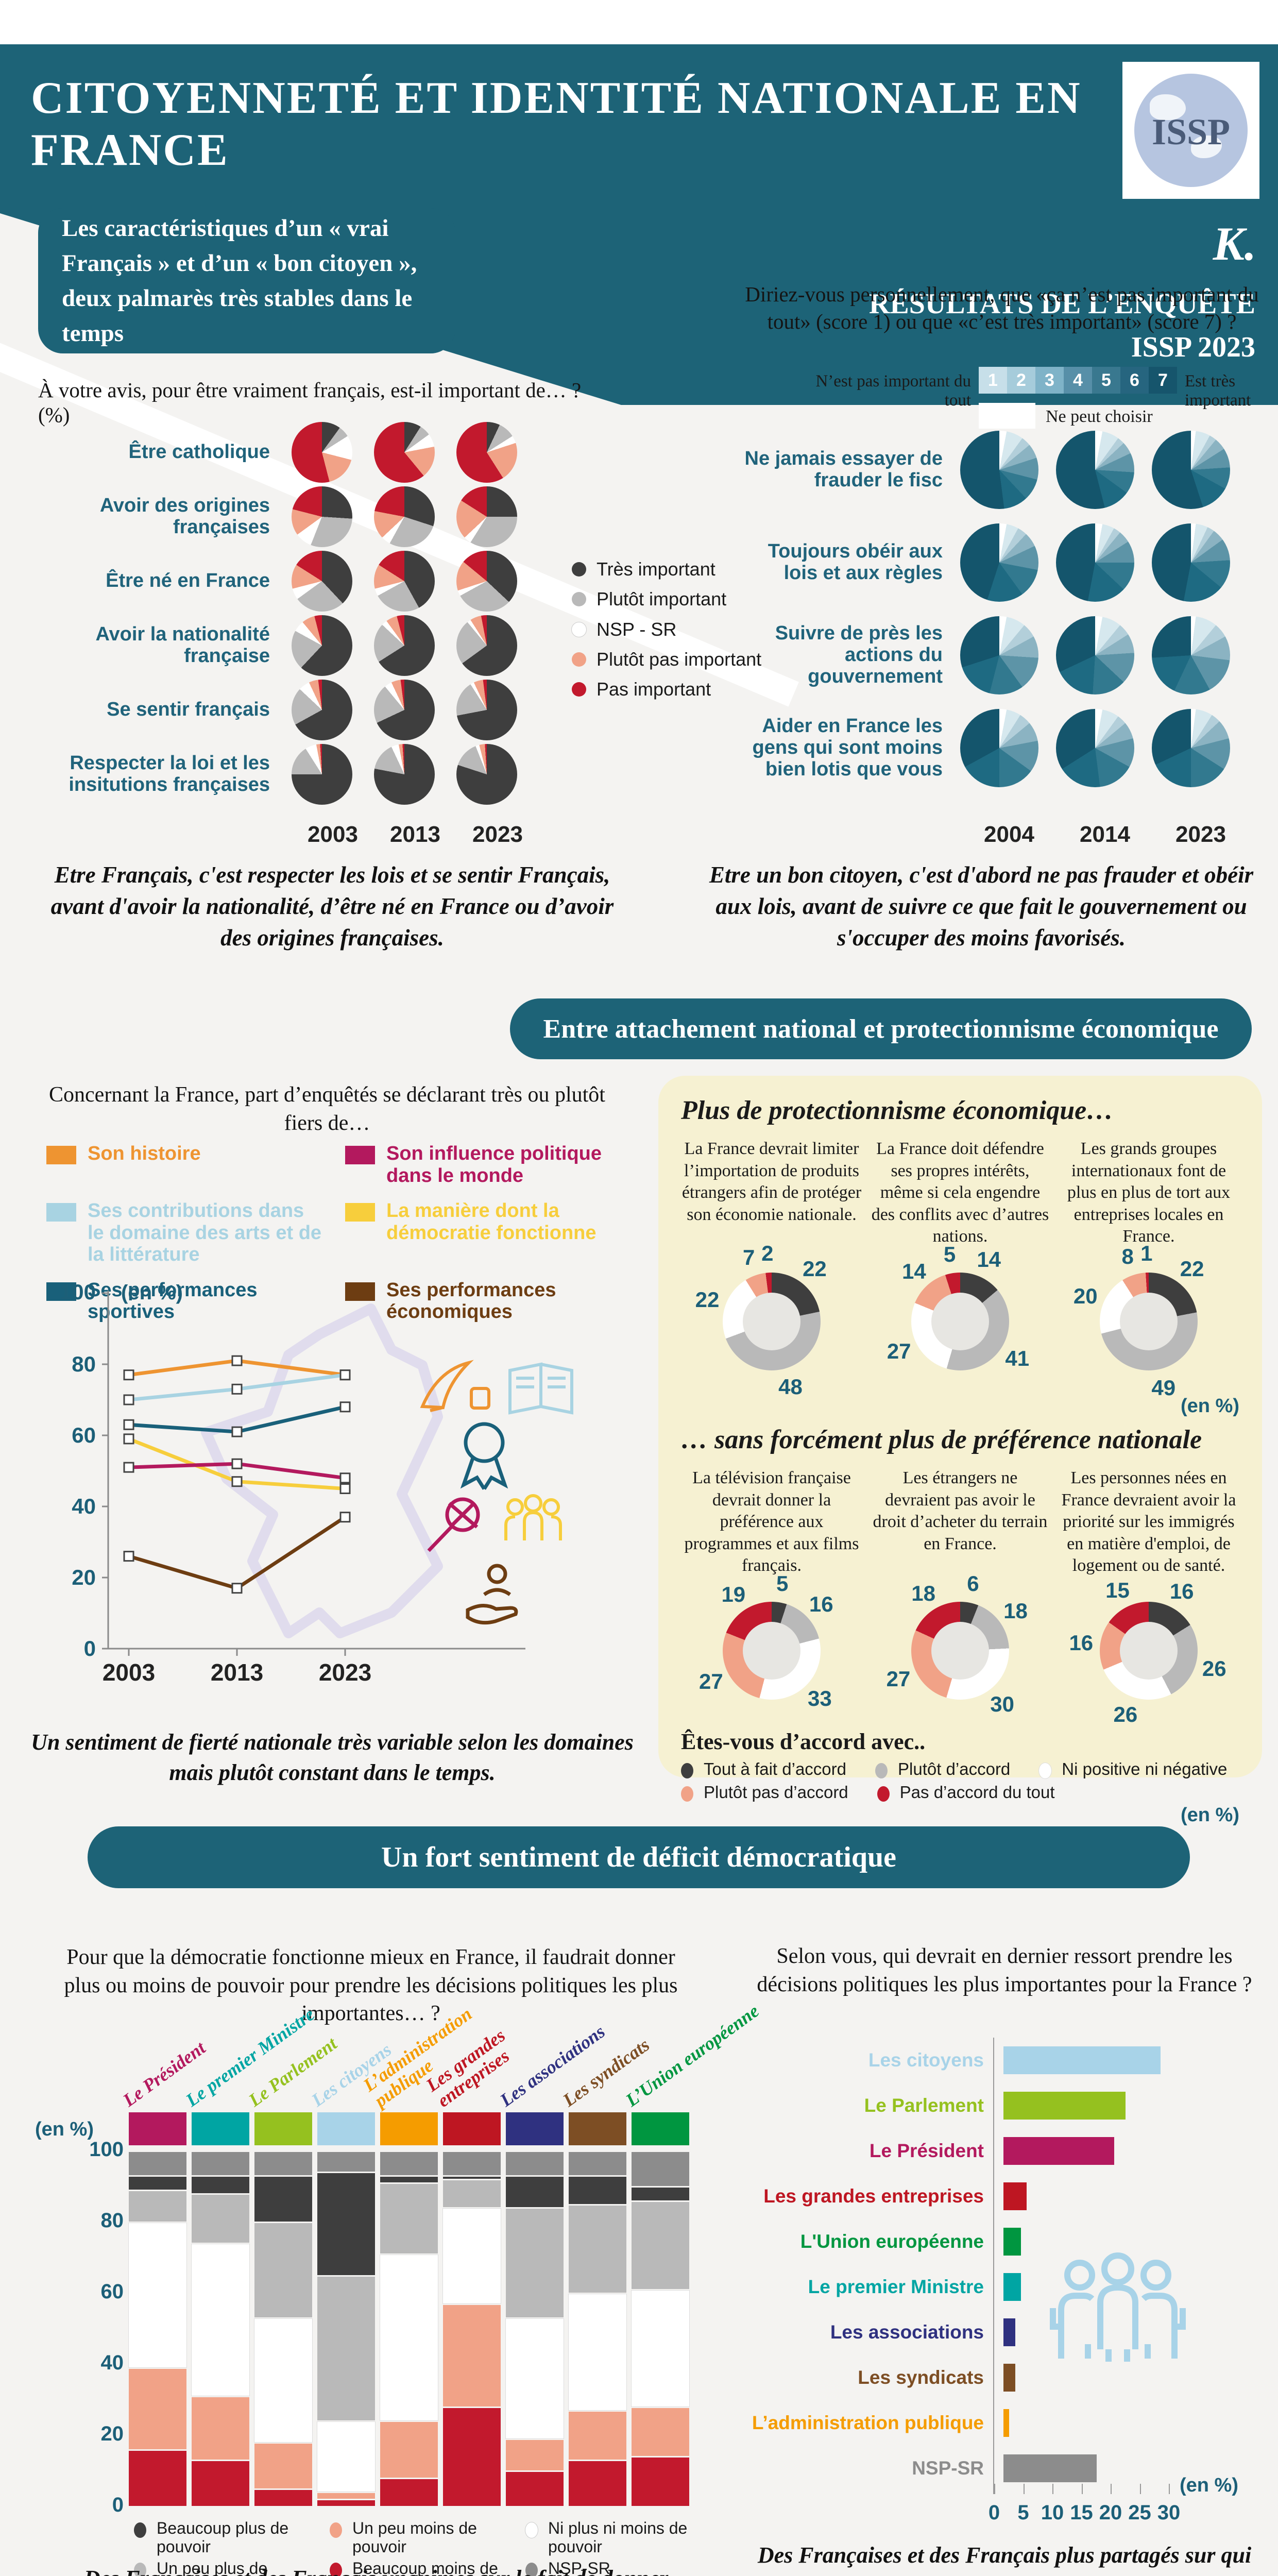 The width and height of the screenshot is (1278, 2576). What do you see at coordinates (993, 2266) in the screenshot?
I see `hbar-axis-line` at bounding box center [993, 2266].